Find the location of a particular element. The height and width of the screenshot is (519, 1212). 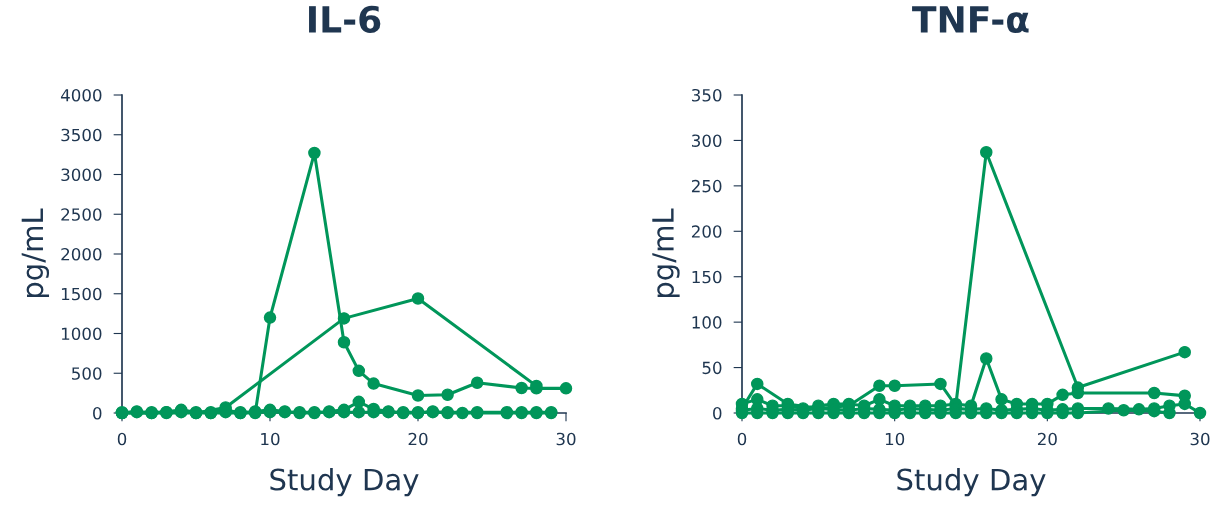

y-tick-label: 3500 is located at coordinates (81, 135).